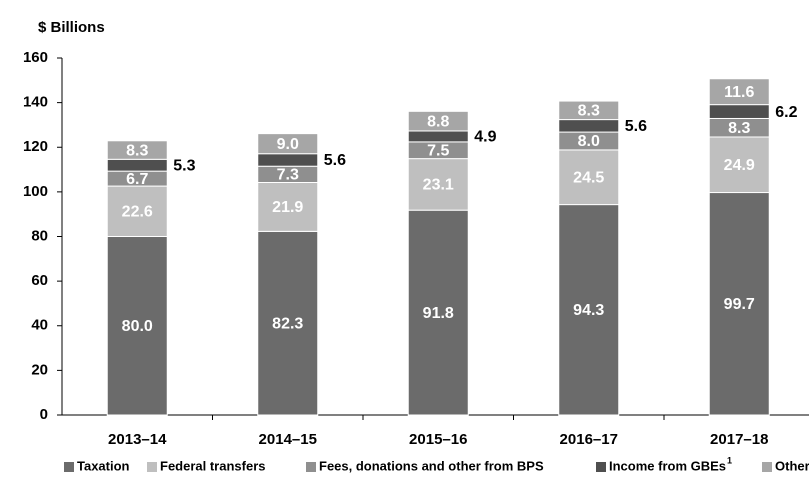 This screenshot has height=477, width=809. What do you see at coordinates (35, 102) in the screenshot?
I see `y-tick-label: 140` at bounding box center [35, 102].